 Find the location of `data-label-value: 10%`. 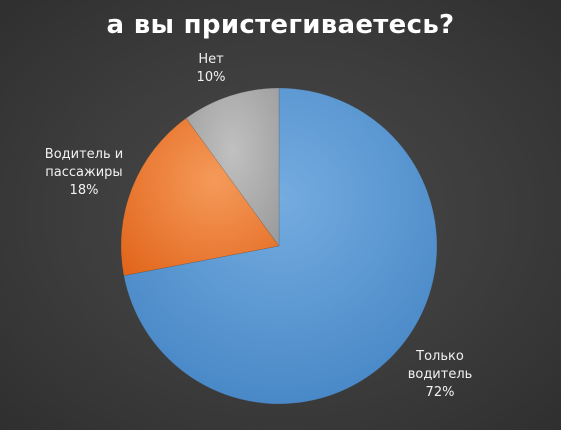

data-label-value: 10% is located at coordinates (211, 77).